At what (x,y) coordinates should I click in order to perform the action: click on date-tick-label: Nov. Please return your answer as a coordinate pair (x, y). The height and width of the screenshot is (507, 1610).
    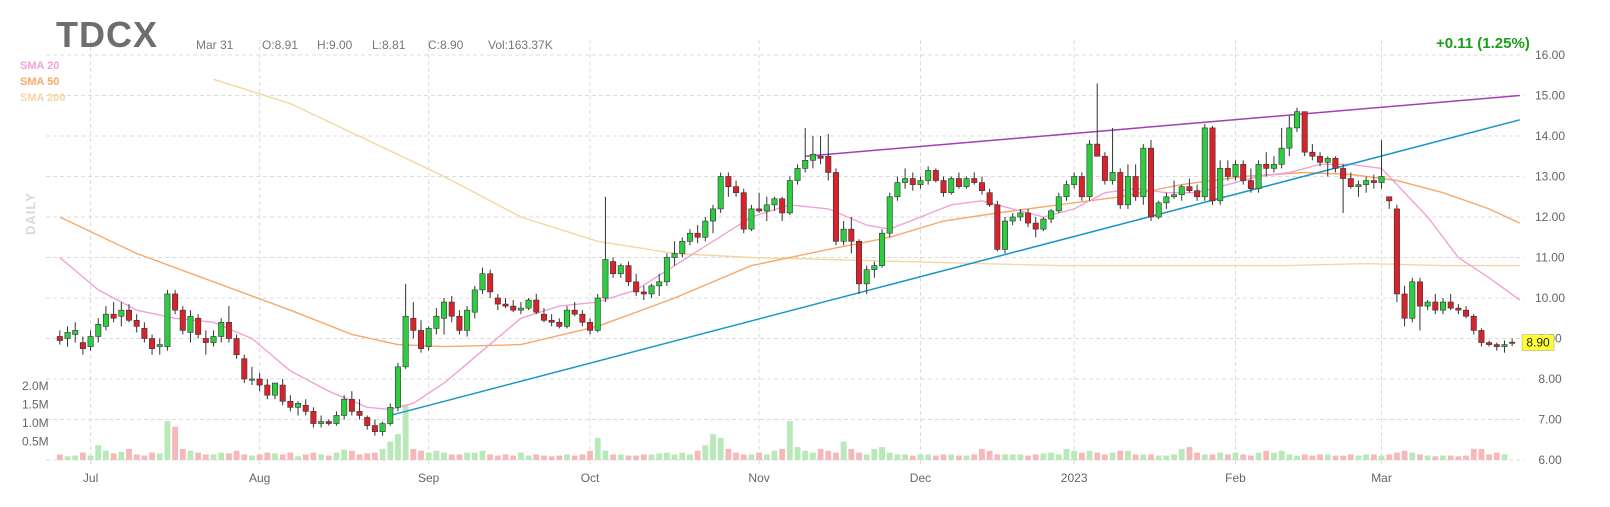
    Looking at the image, I should click on (758, 478).